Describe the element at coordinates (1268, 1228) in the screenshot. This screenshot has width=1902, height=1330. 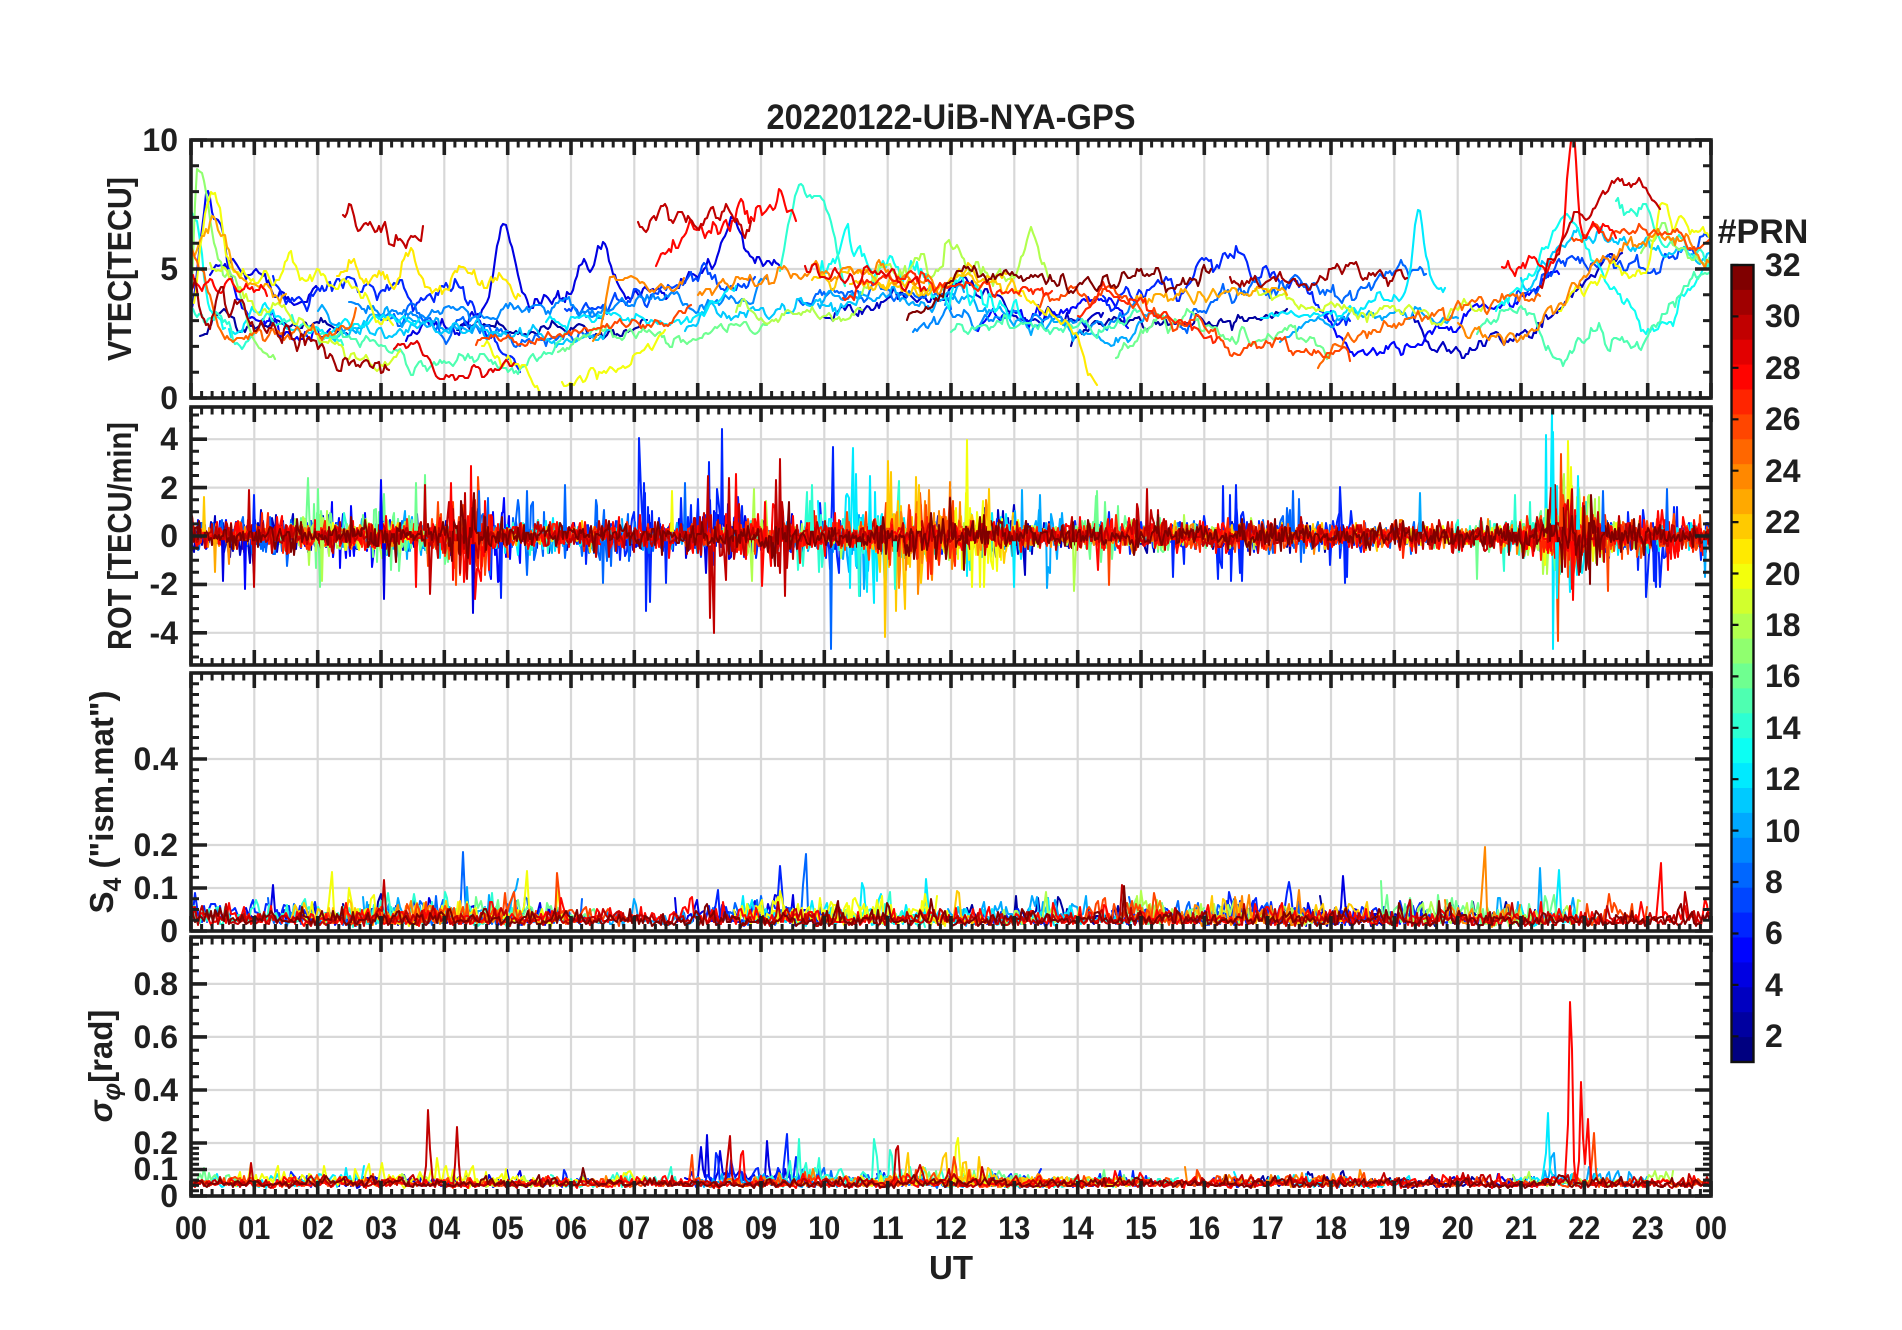
I see `svg-text: 17` at that location.